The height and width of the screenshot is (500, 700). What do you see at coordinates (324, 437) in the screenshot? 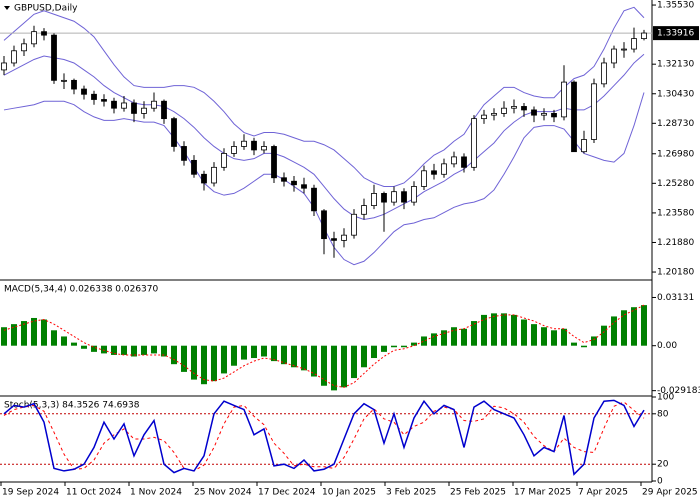
I see `stoch-main` at bounding box center [324, 437].